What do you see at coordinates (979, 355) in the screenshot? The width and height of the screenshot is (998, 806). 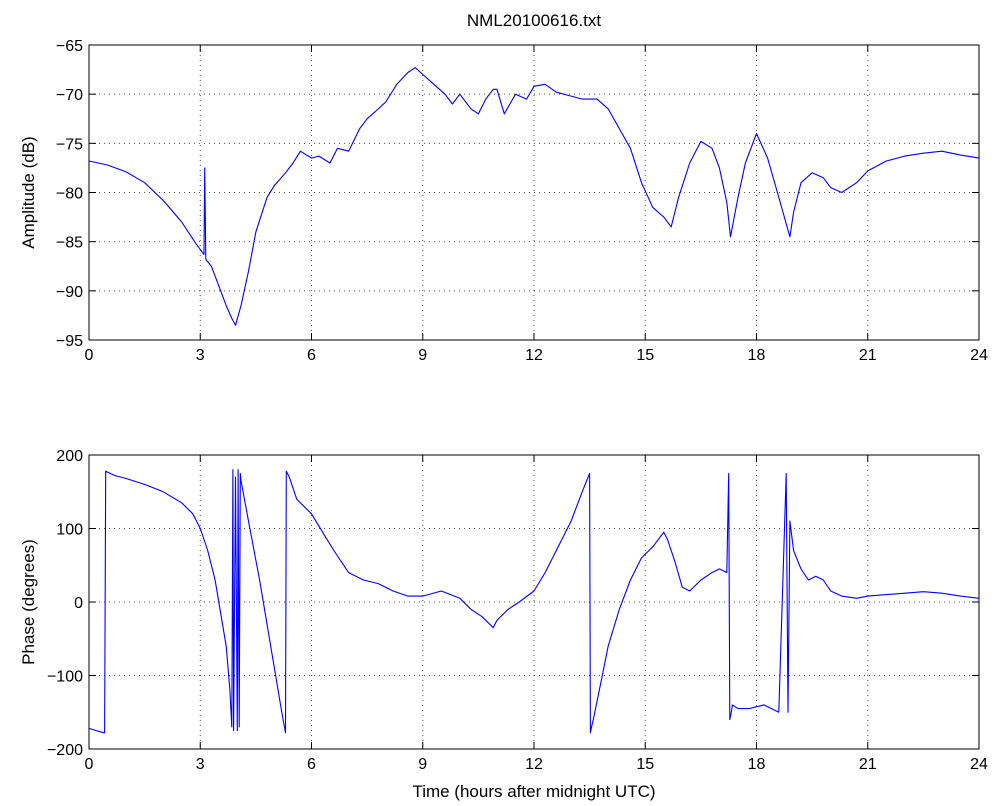 I see `amplitude-xtick-label: 24` at bounding box center [979, 355].